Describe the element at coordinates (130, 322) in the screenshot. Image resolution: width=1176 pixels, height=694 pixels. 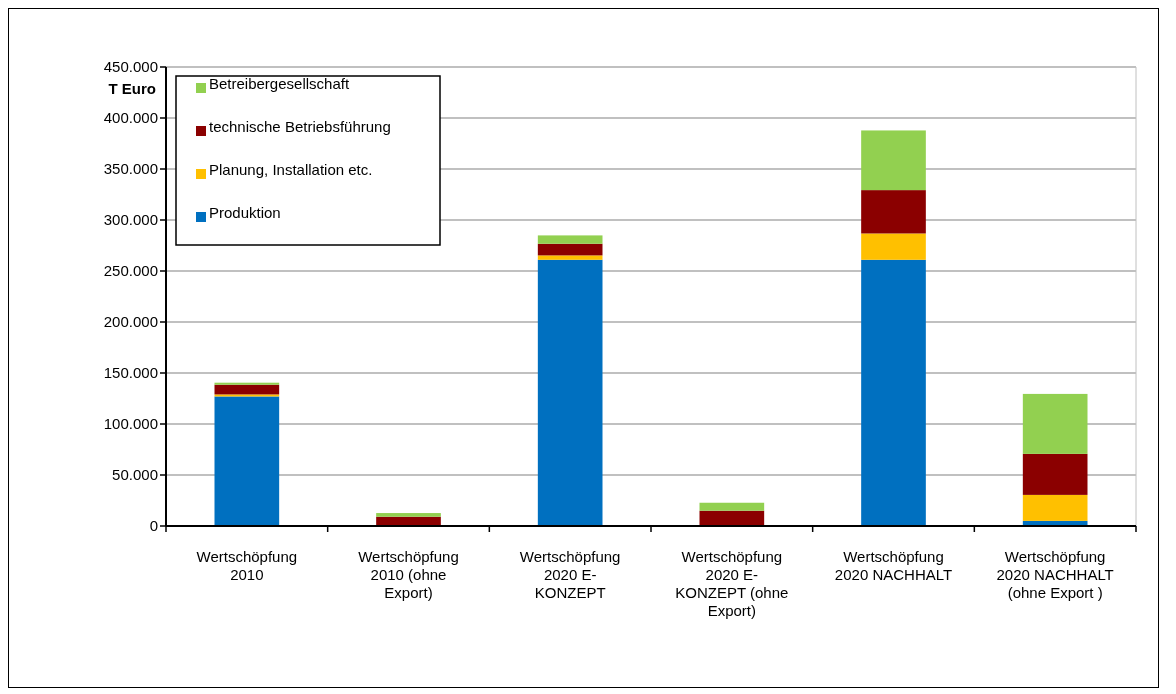
I see `y-tick-label: 200.000` at that location.